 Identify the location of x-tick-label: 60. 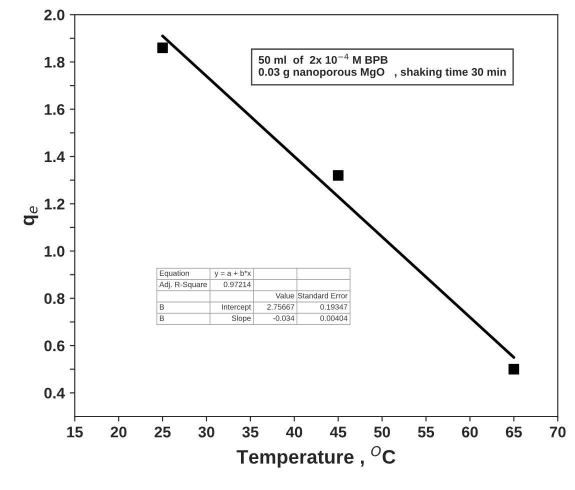
(470, 432).